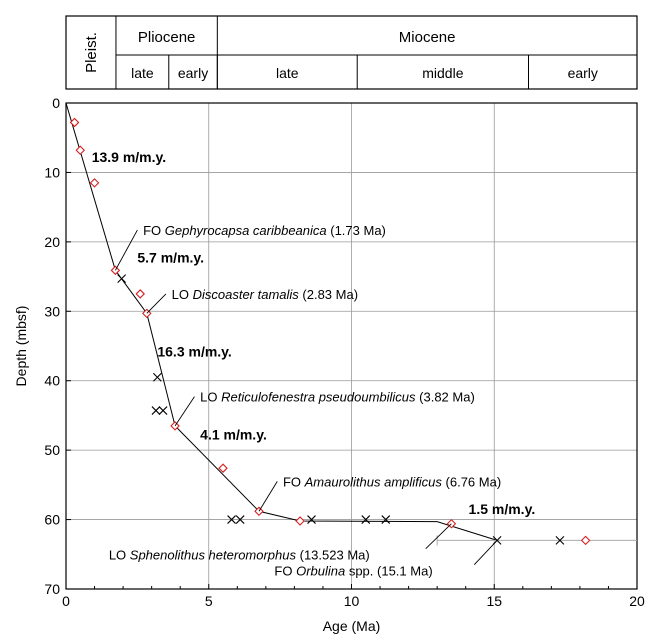  What do you see at coordinates (471, 481) in the screenshot?
I see `annotation-age: (6.76 Ma)` at bounding box center [471, 481].